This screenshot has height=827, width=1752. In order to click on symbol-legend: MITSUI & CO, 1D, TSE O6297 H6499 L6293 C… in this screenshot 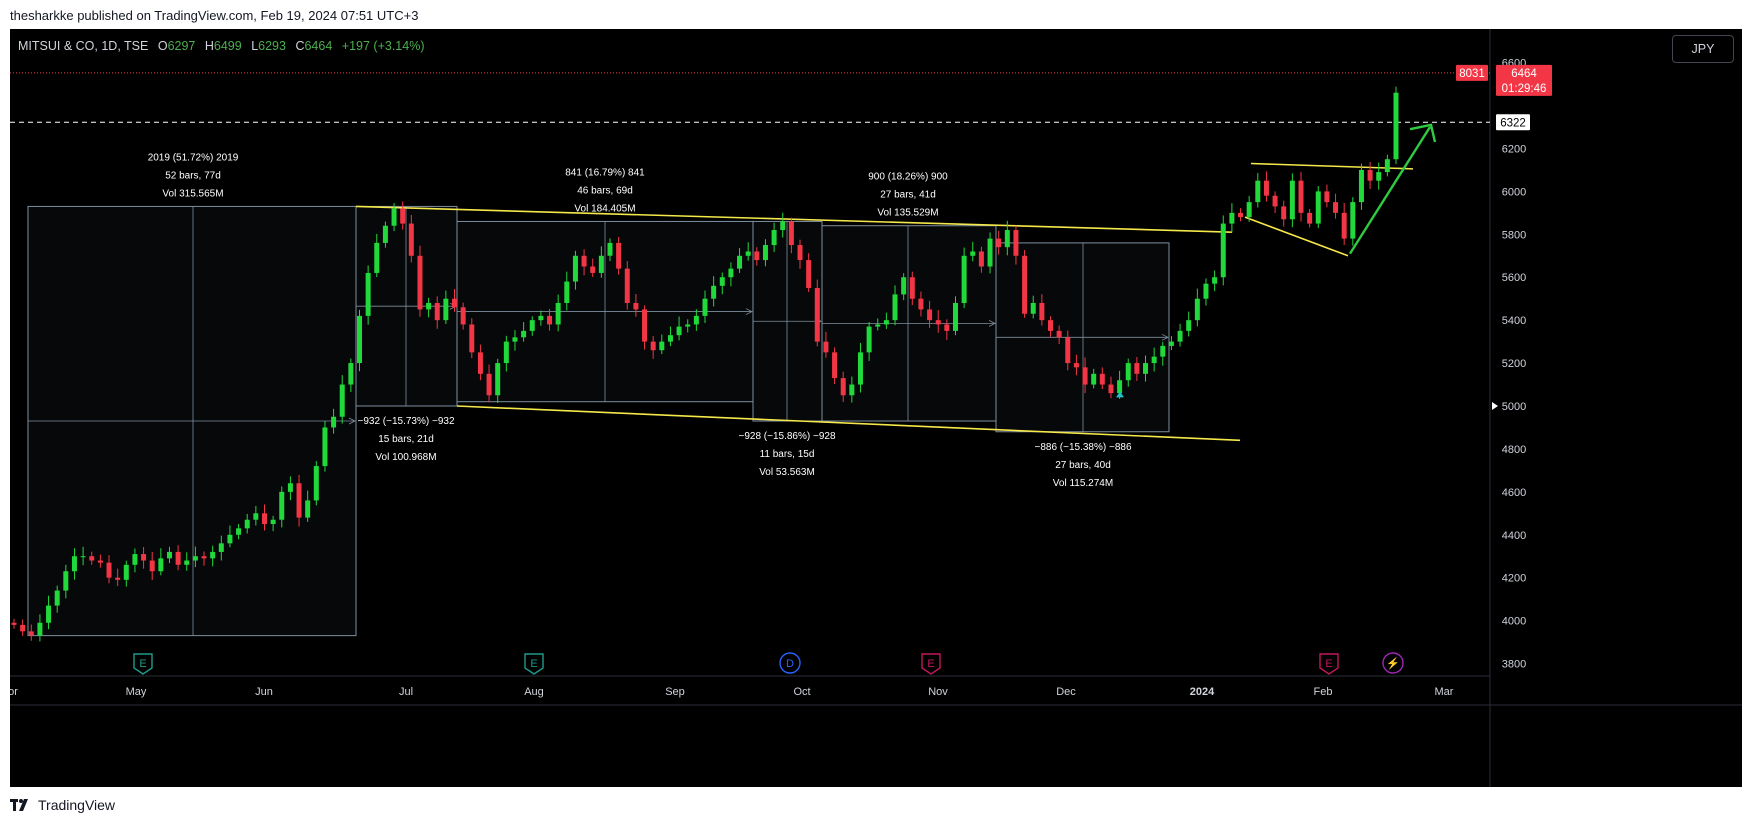, I will do `click(221, 46)`.